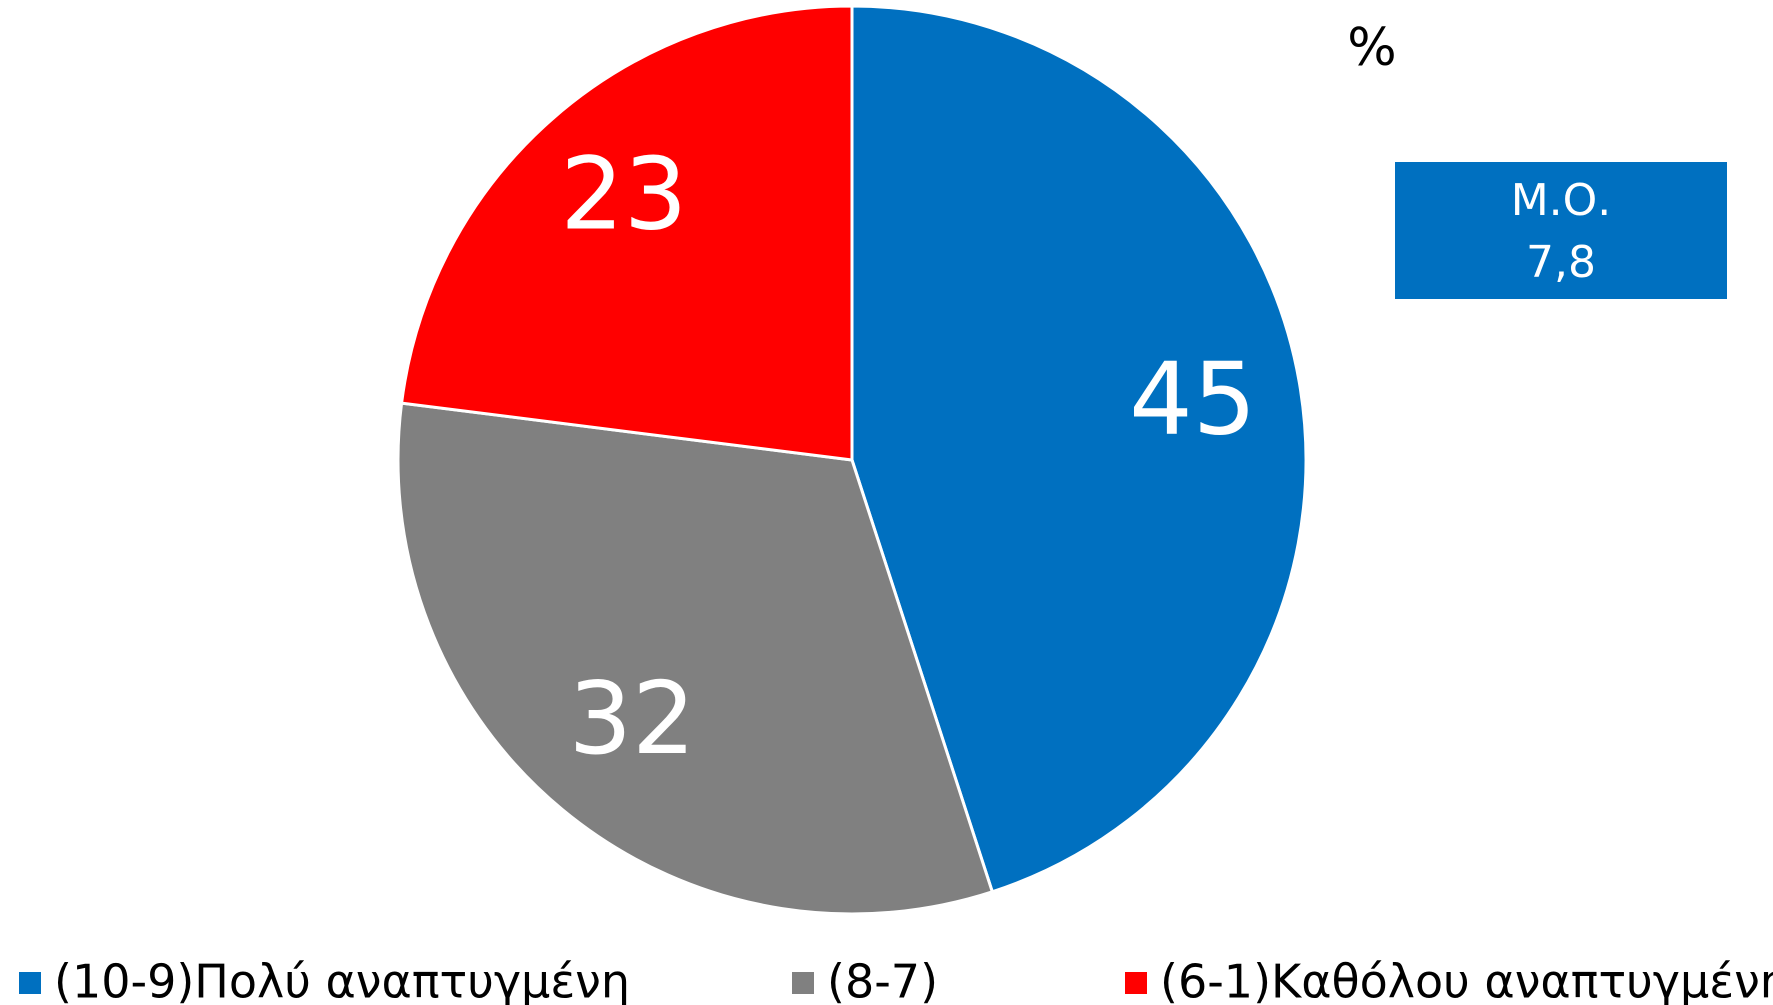 This screenshot has width=1773, height=1005. What do you see at coordinates (1561, 262) in the screenshot?
I see `annotation-value: 7,8` at bounding box center [1561, 262].